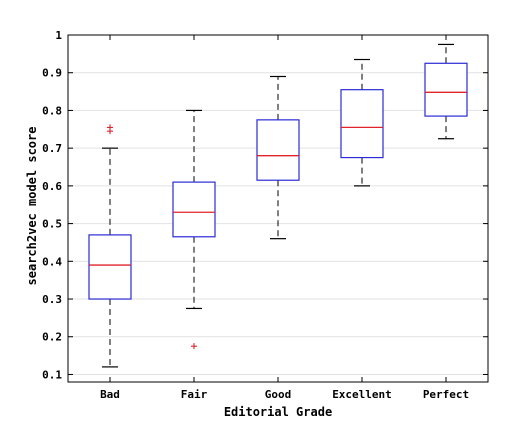  Describe the element at coordinates (58, 35) in the screenshot. I see `y-tick-label: 1` at that location.